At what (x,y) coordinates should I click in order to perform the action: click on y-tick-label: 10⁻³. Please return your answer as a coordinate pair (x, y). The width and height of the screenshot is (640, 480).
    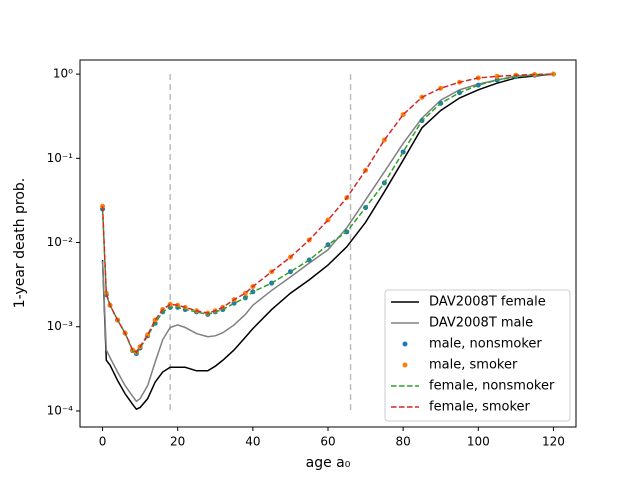
    Looking at the image, I should click on (60, 326).